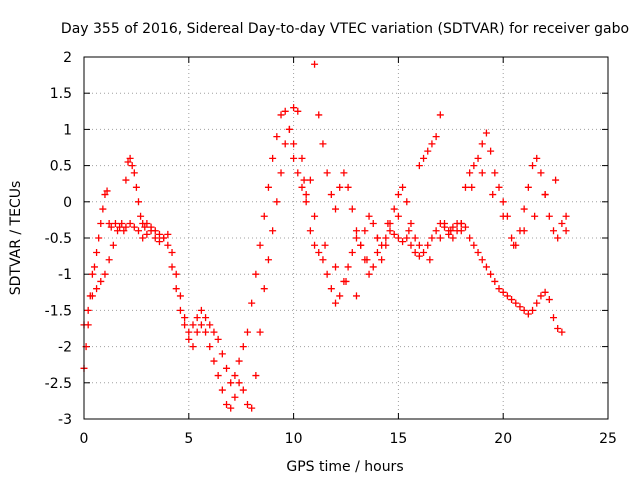 Image resolution: width=640 pixels, height=480 pixels. Describe the element at coordinates (67, 203) in the screenshot. I see `y-tick-label: 0` at that location.